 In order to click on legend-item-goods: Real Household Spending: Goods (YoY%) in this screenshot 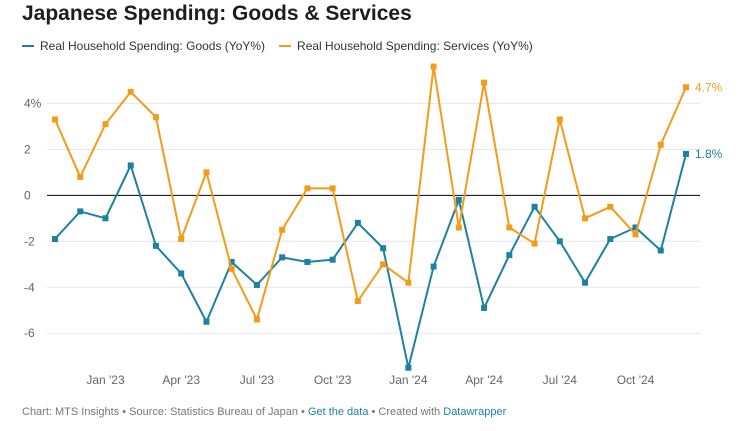, I will do `click(143, 46)`.